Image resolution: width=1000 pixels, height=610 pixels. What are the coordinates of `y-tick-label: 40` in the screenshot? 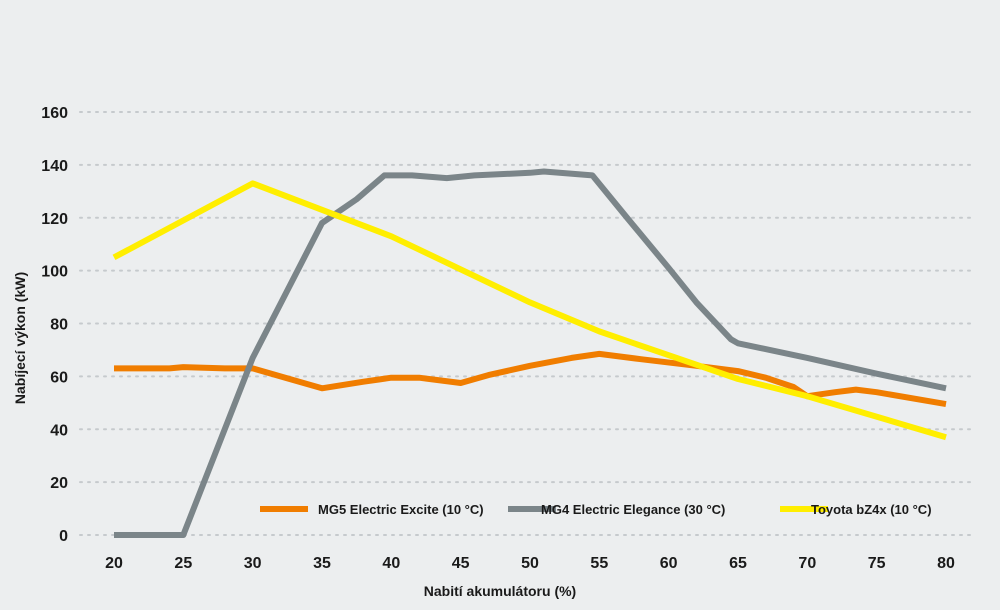 It's located at (59, 430).